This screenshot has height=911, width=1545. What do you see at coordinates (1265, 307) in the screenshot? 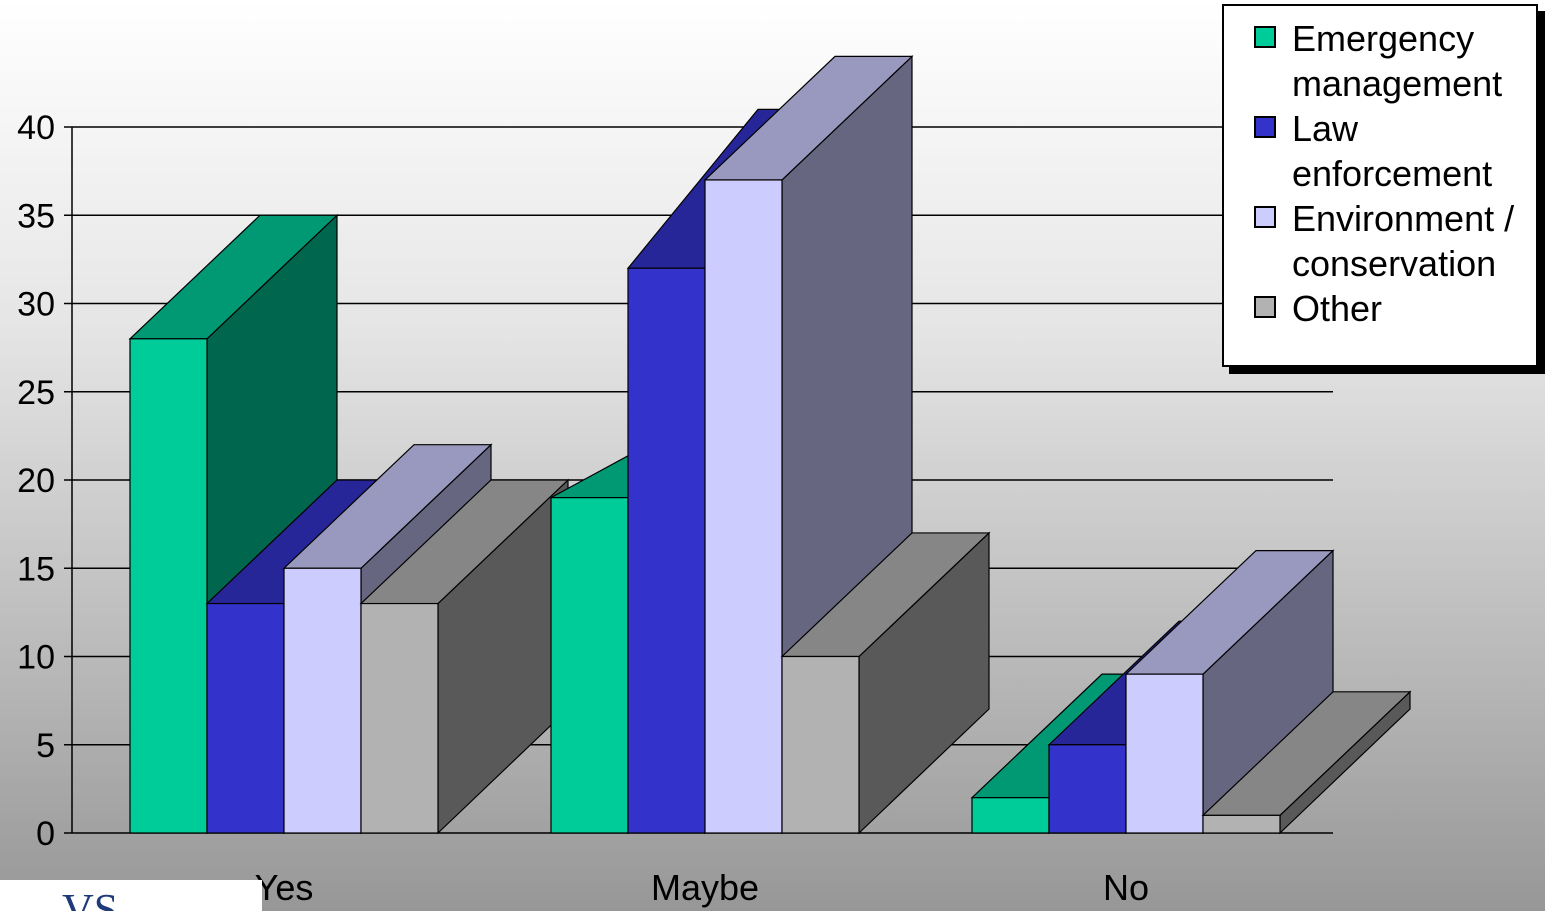
I see `legend-swatch-other` at bounding box center [1265, 307].